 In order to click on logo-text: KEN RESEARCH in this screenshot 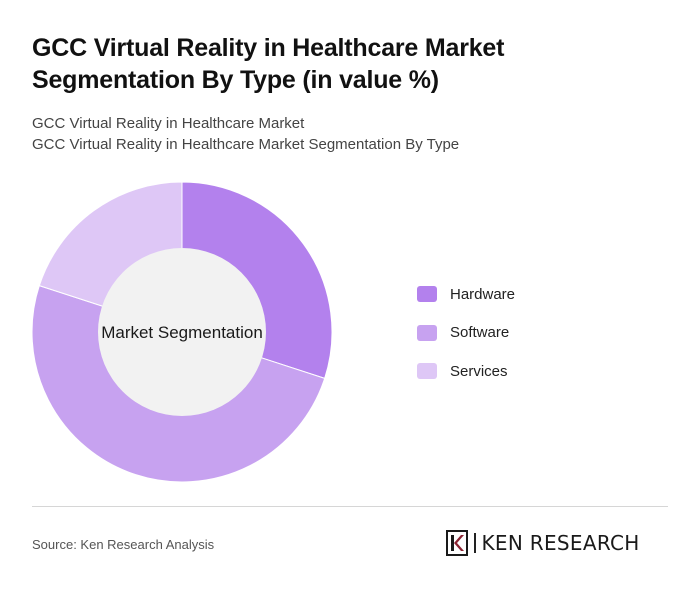, I will do `click(560, 543)`.